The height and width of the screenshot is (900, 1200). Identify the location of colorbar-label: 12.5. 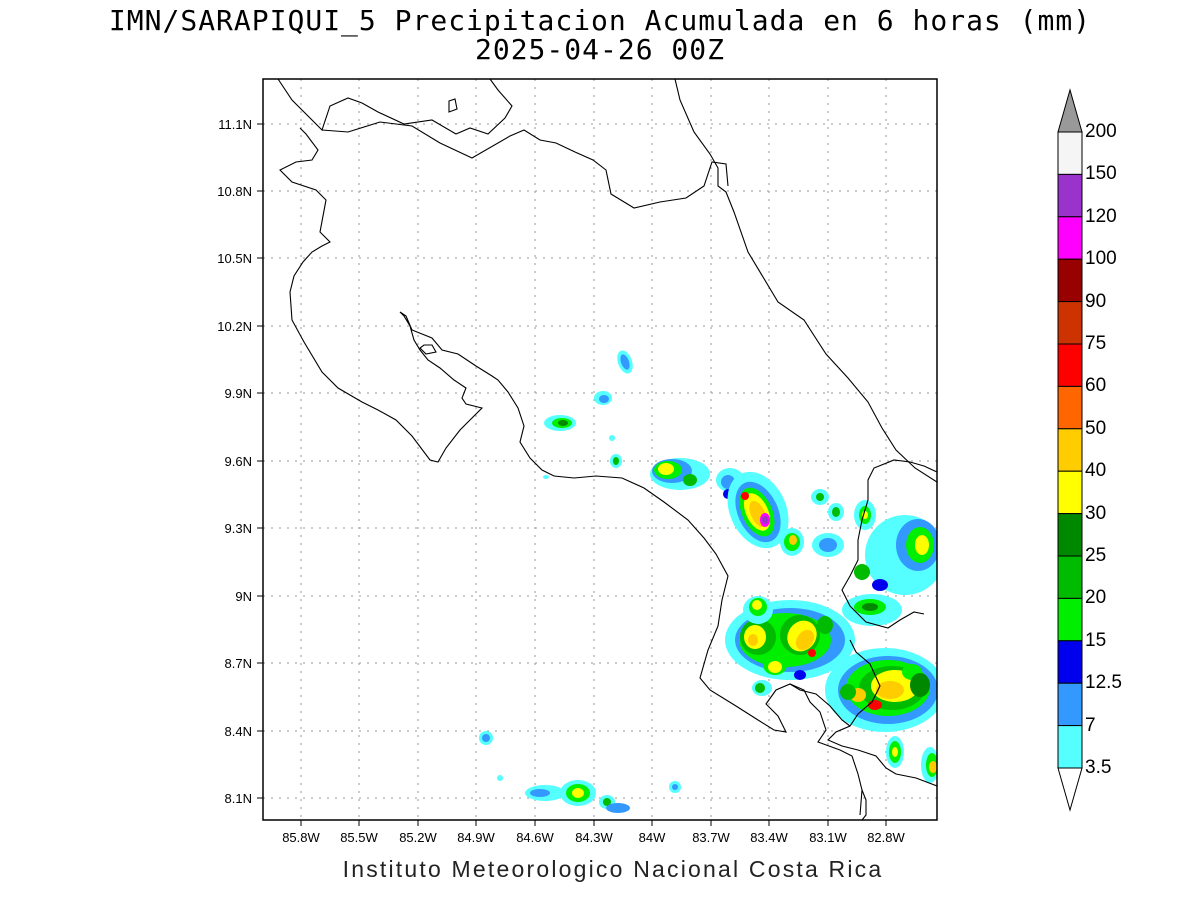
(1103, 682).